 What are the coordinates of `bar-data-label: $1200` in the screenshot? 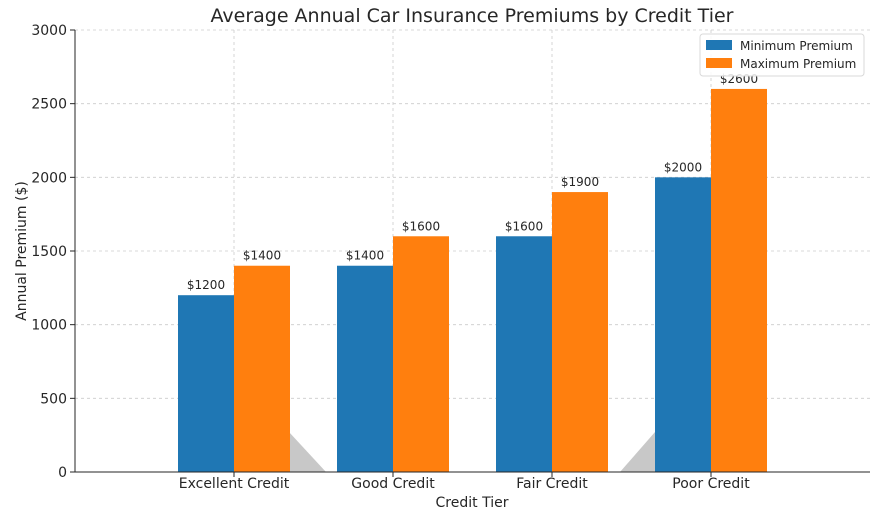 It's located at (206, 285).